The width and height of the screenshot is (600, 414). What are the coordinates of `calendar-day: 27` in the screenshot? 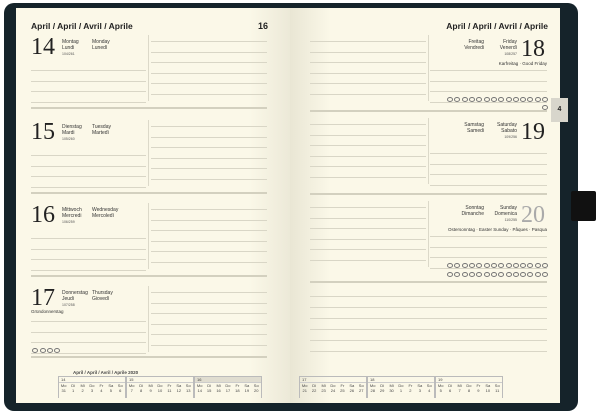 It's located at (361, 390).